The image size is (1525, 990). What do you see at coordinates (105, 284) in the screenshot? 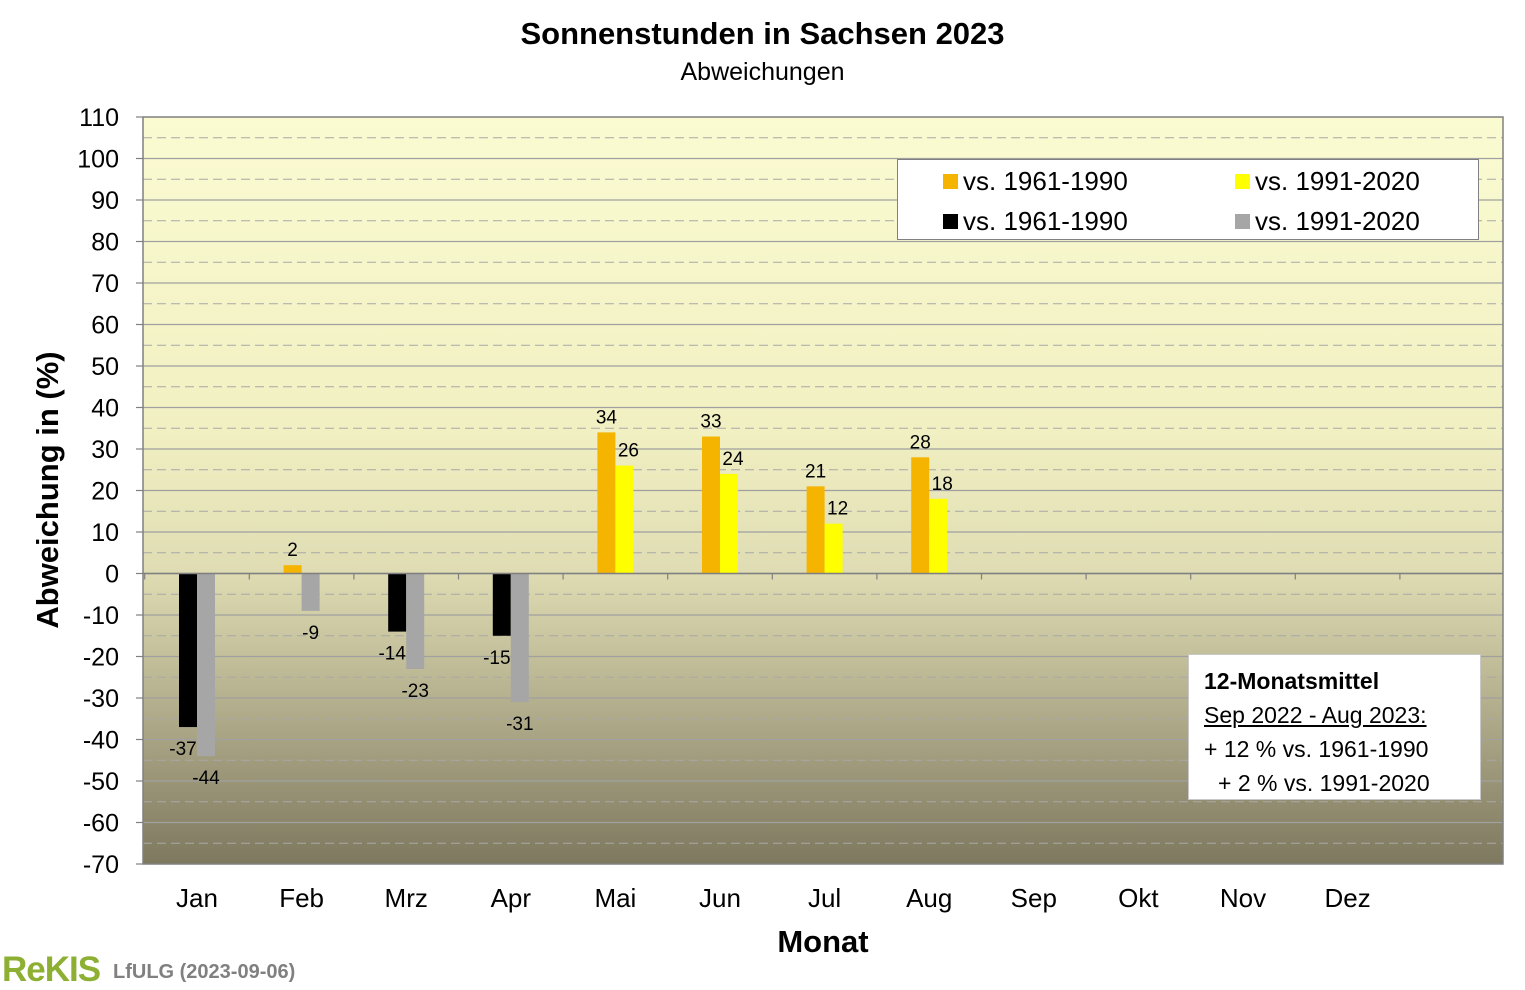
I see `y-tick-label: 70` at bounding box center [105, 284].